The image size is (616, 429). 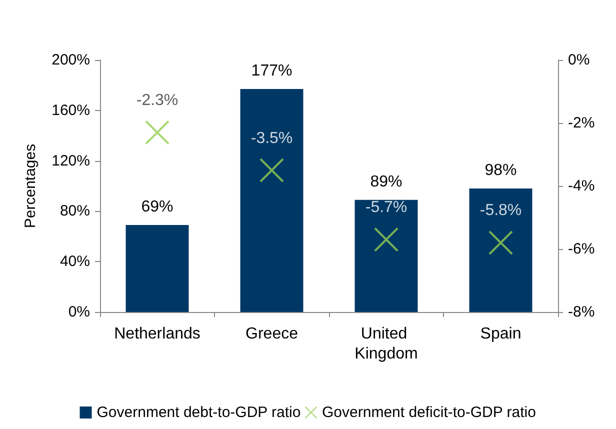 I want to click on y2-tick-label: -6%, so click(x=581, y=249).